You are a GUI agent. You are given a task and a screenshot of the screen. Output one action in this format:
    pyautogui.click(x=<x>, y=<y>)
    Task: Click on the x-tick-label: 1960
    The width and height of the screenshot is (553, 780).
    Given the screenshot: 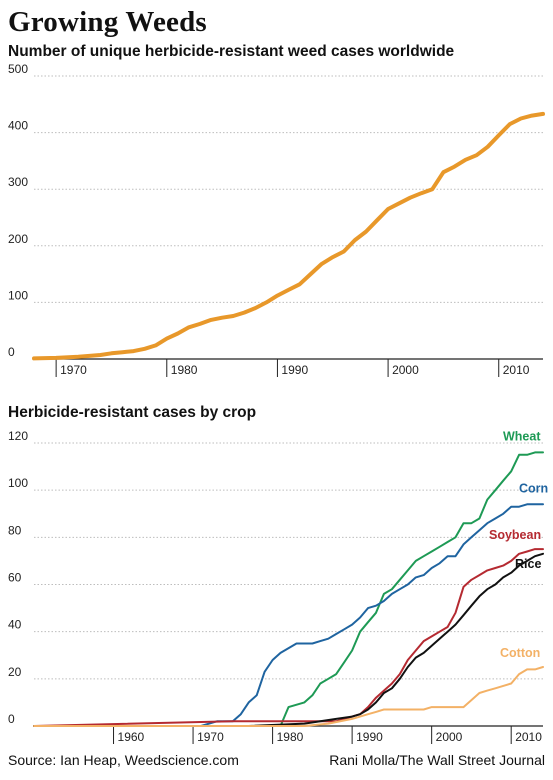 What is the action you would take?
    pyautogui.click(x=131, y=737)
    